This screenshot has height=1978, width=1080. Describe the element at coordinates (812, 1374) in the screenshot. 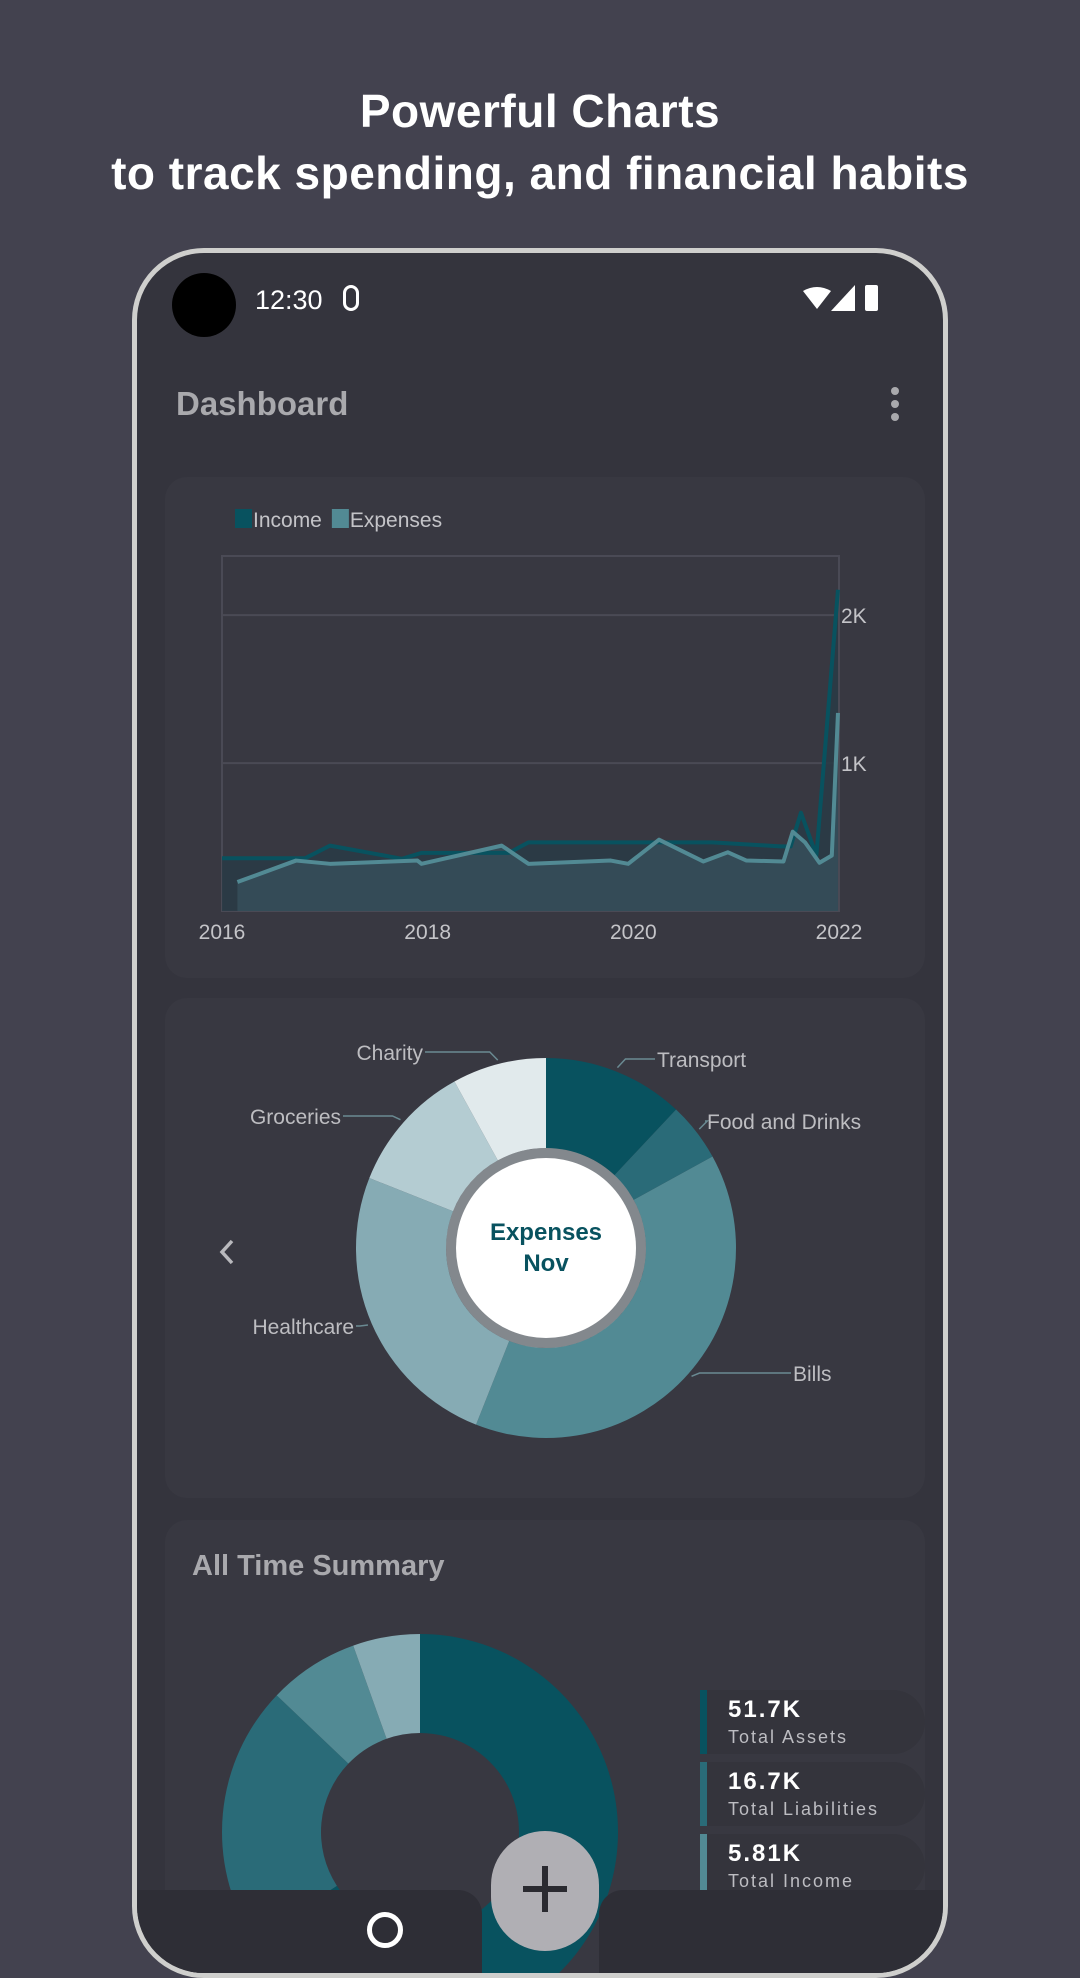

I see `pie-label: Bills` at that location.